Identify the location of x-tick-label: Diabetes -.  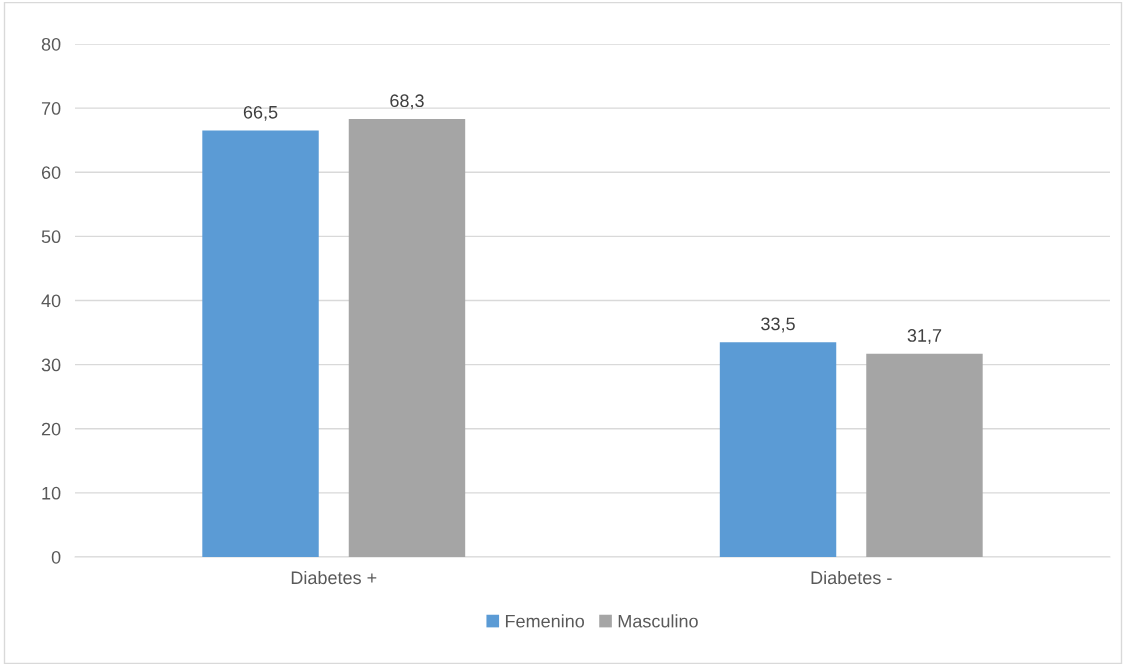
(851, 577).